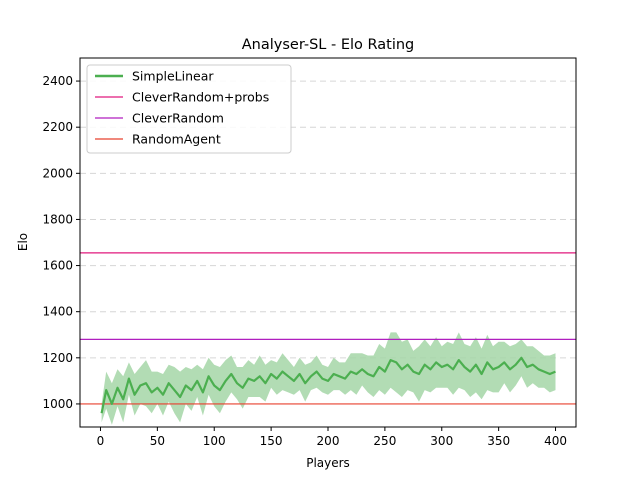 This screenshot has width=640, height=480. What do you see at coordinates (555, 441) in the screenshot?
I see `x-tick-label: 400` at bounding box center [555, 441].